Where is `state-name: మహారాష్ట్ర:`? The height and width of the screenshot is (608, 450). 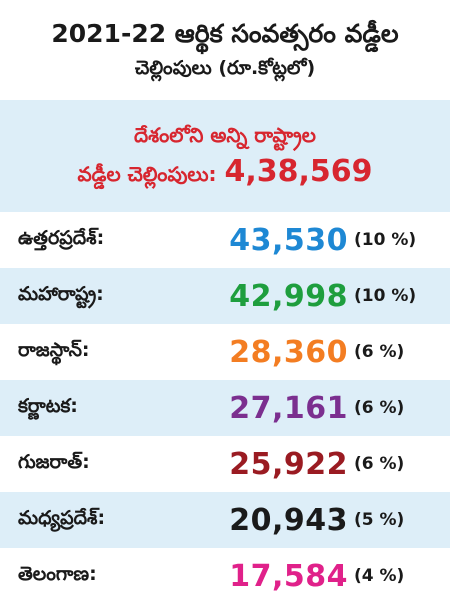 state-name: మహారాష్ట్ర: is located at coordinates (61, 293).